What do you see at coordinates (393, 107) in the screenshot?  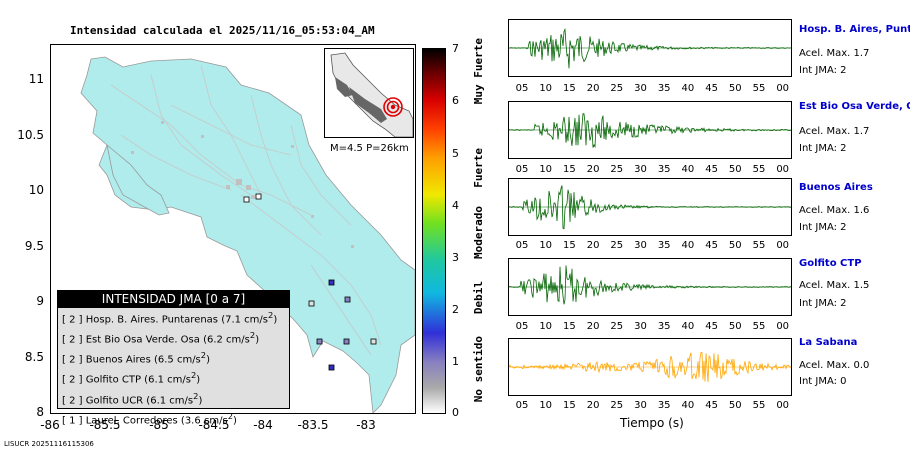 I see `epicenter-icon` at bounding box center [393, 107].